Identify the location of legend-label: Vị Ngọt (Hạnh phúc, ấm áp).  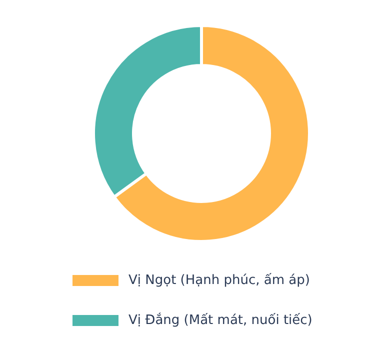
(219, 280).